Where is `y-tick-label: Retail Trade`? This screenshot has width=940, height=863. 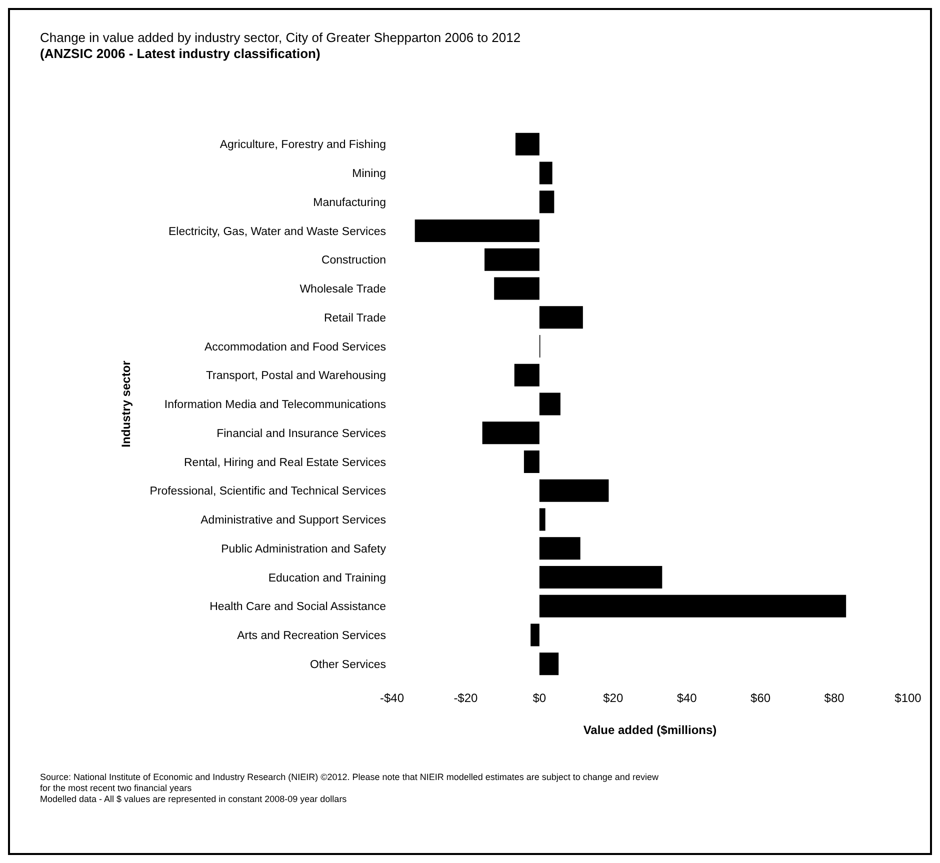 y-tick-label: Retail Trade is located at coordinates (355, 318).